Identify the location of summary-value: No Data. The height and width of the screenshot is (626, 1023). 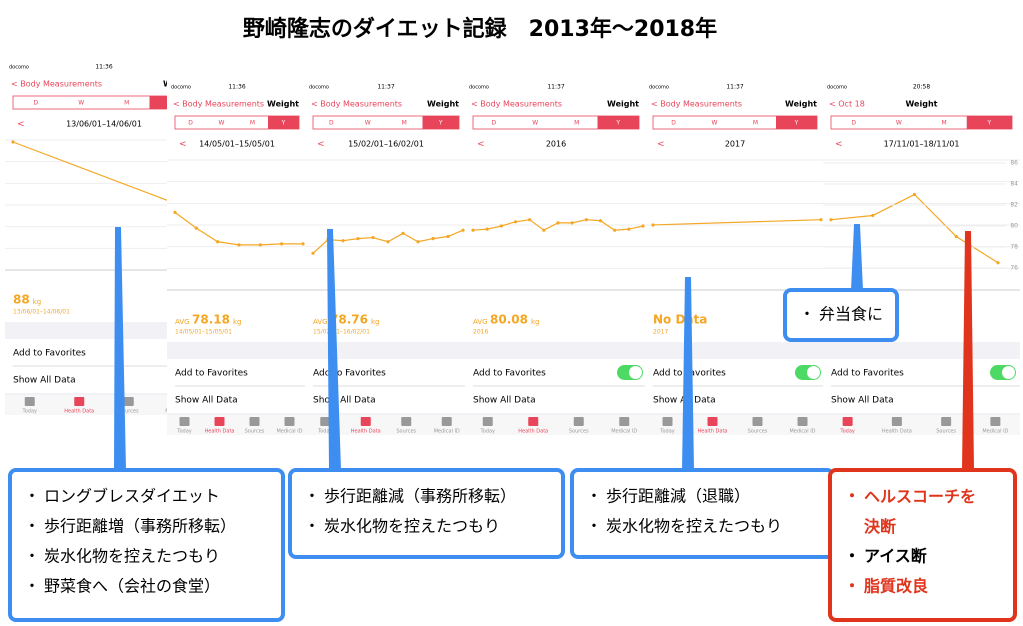
(680, 320).